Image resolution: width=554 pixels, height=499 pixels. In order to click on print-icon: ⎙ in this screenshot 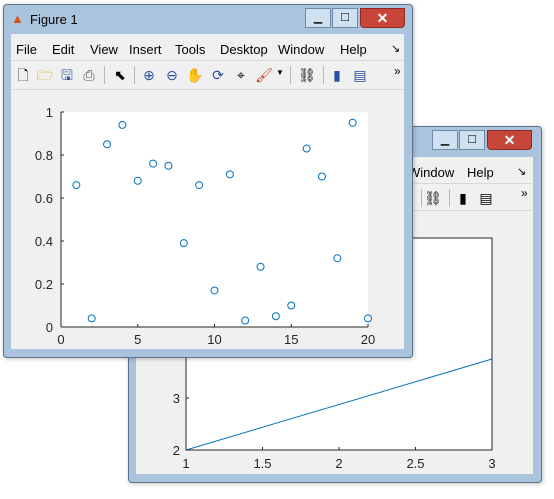, I will do `click(89, 75)`.